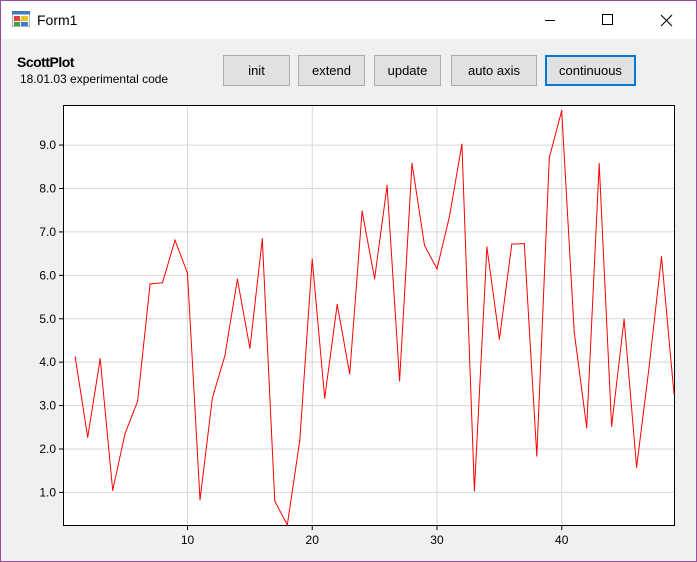  Describe the element at coordinates (47, 232) in the screenshot. I see `y-tick-label: 7.0` at that location.